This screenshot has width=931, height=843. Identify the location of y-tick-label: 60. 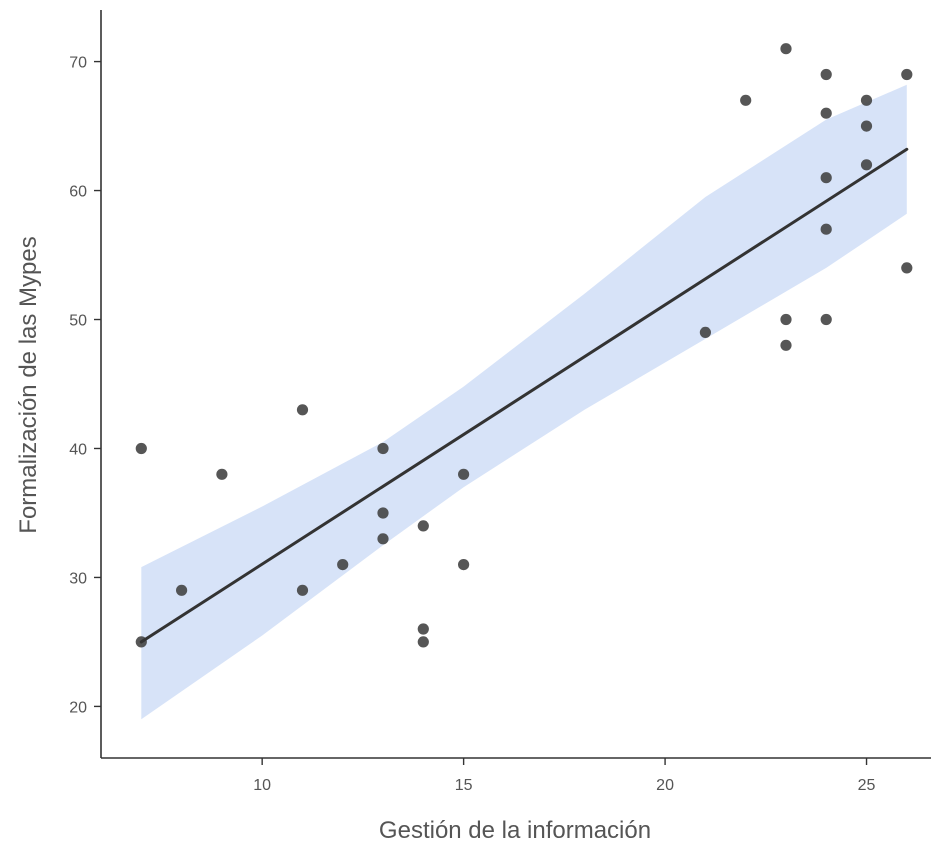
(78, 192).